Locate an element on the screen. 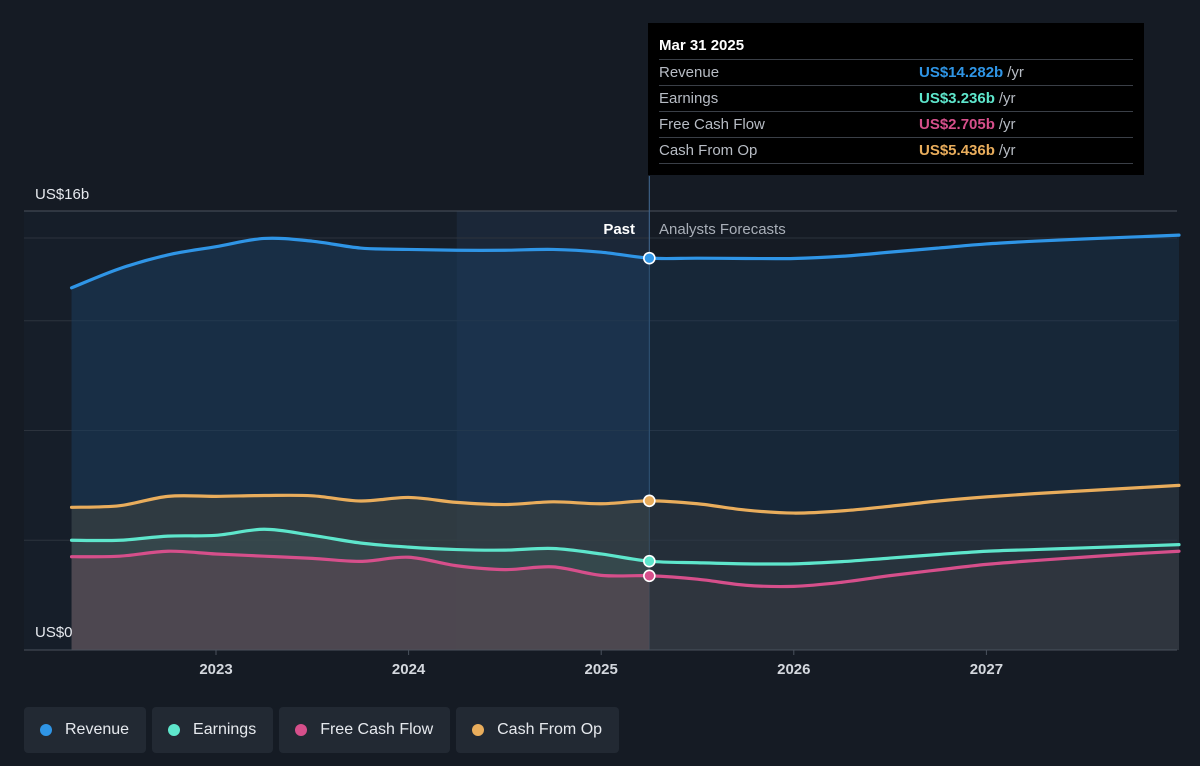 This screenshot has height=766, width=1200. cash-from-op-line is located at coordinates (625, 499).